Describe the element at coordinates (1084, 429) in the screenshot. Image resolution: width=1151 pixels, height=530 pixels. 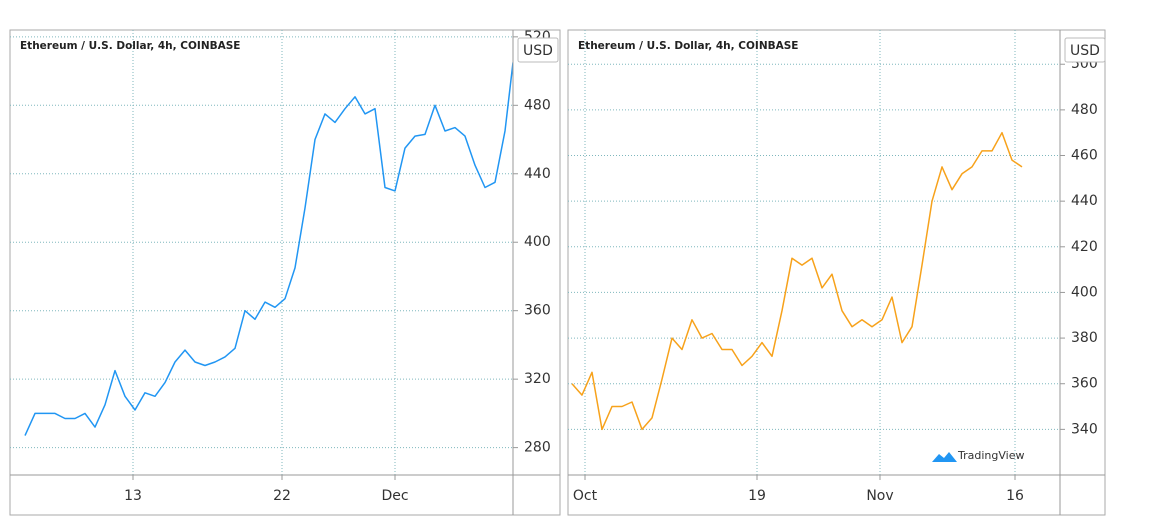
I see `y-tick-label: 340` at that location.